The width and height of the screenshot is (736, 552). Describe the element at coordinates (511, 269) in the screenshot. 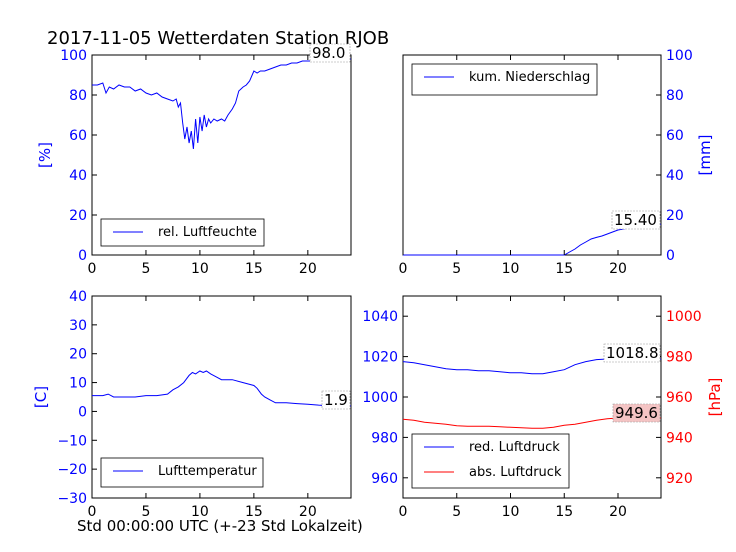

I see `precip-xtick-label: 10` at that location.